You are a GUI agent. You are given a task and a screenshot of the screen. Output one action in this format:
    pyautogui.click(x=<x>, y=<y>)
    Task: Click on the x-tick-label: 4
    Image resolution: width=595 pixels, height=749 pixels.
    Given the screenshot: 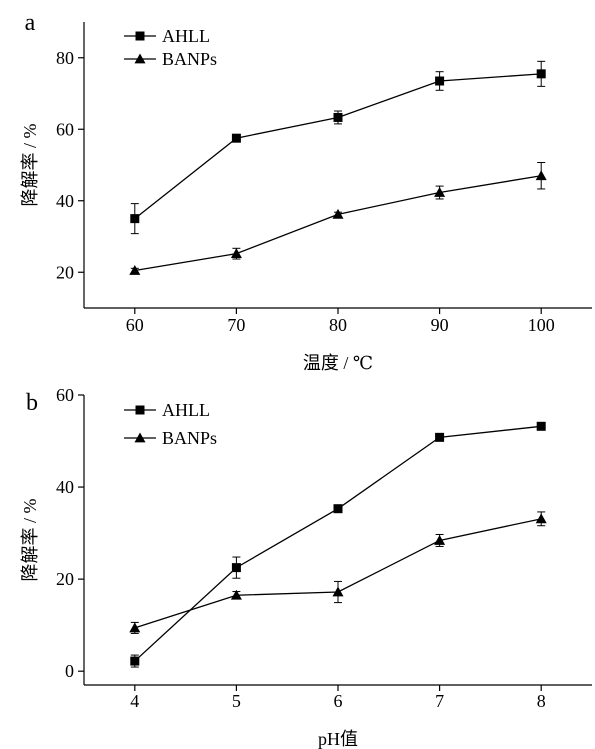 What is the action you would take?
    pyautogui.click(x=134, y=701)
    